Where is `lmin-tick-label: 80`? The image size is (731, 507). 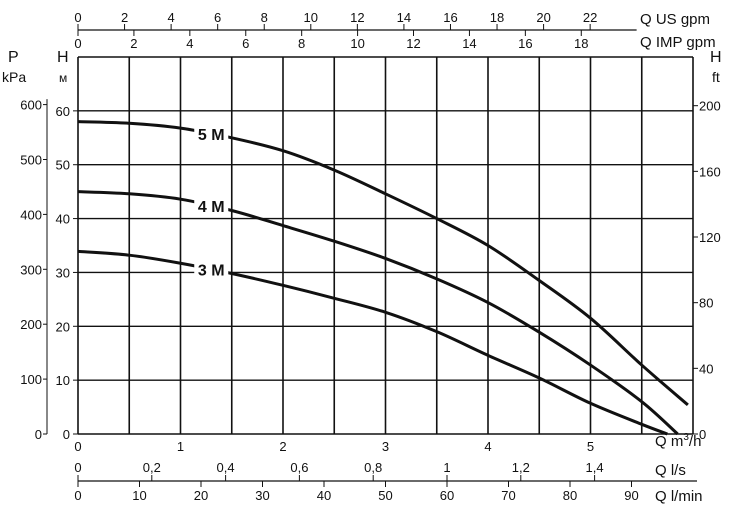 lmin-tick-label: 80 is located at coordinates (570, 495).